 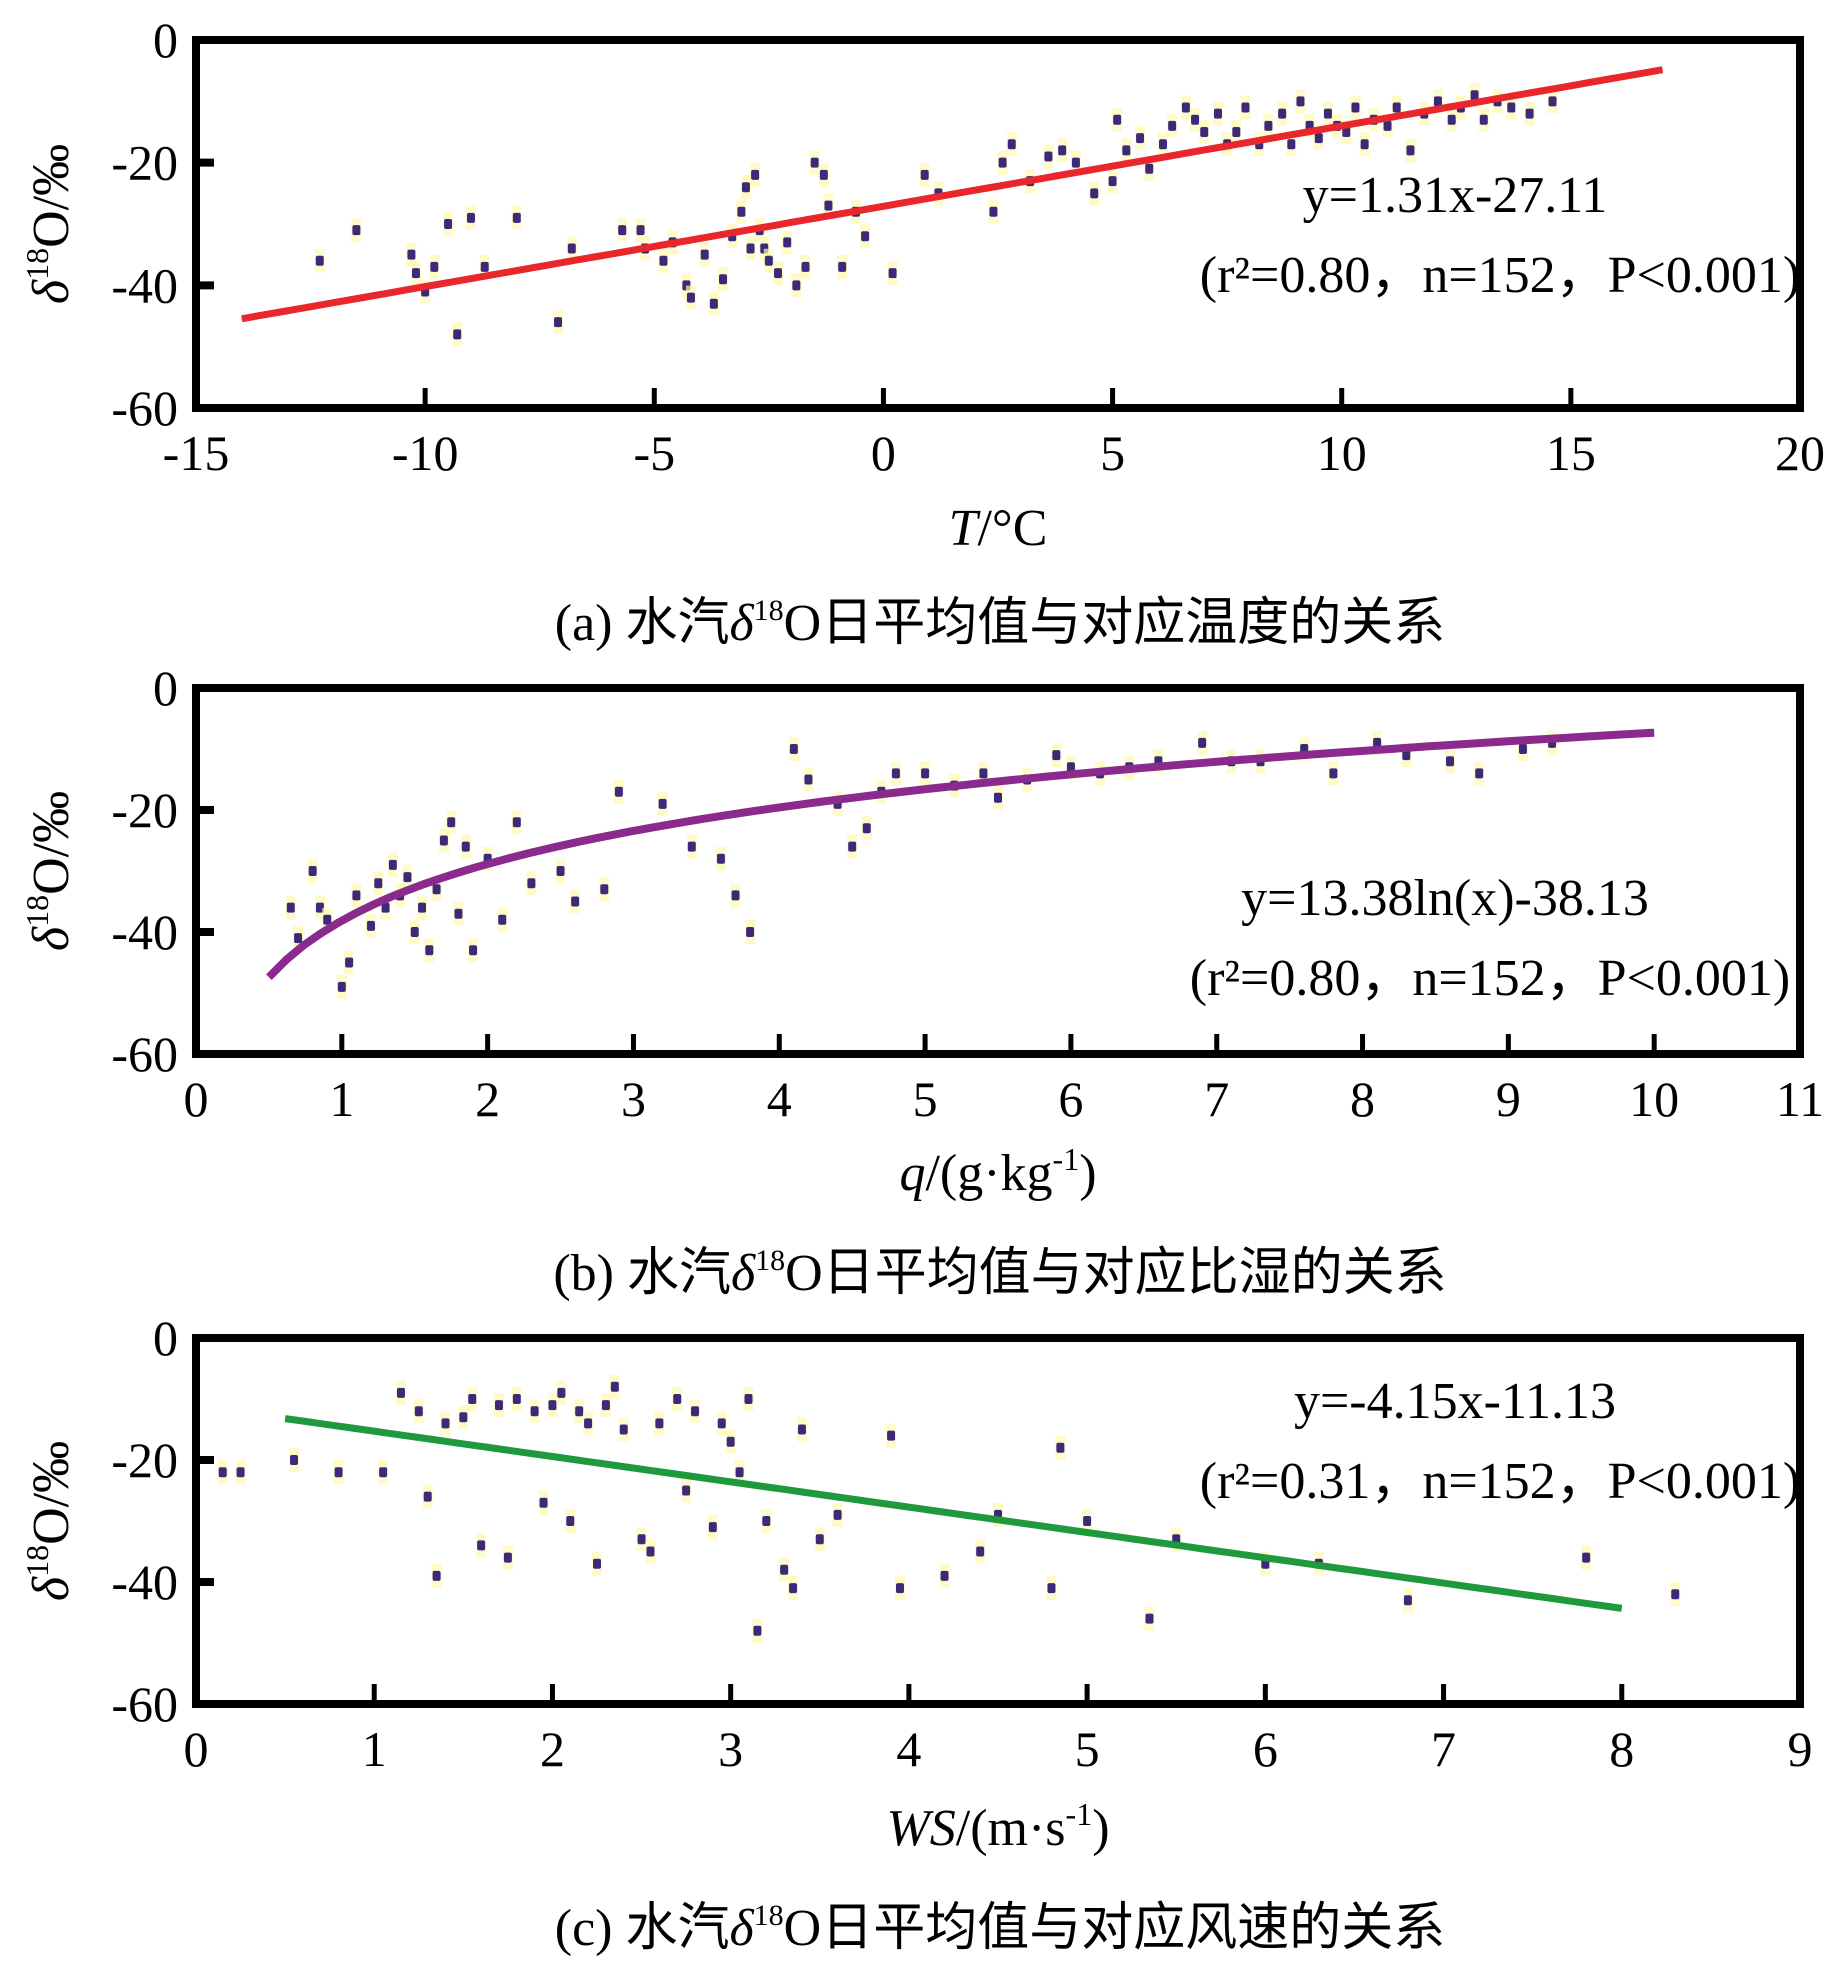 What do you see at coordinates (144, 1582) in the screenshot?
I see `y-tick-label: -40` at bounding box center [144, 1582].